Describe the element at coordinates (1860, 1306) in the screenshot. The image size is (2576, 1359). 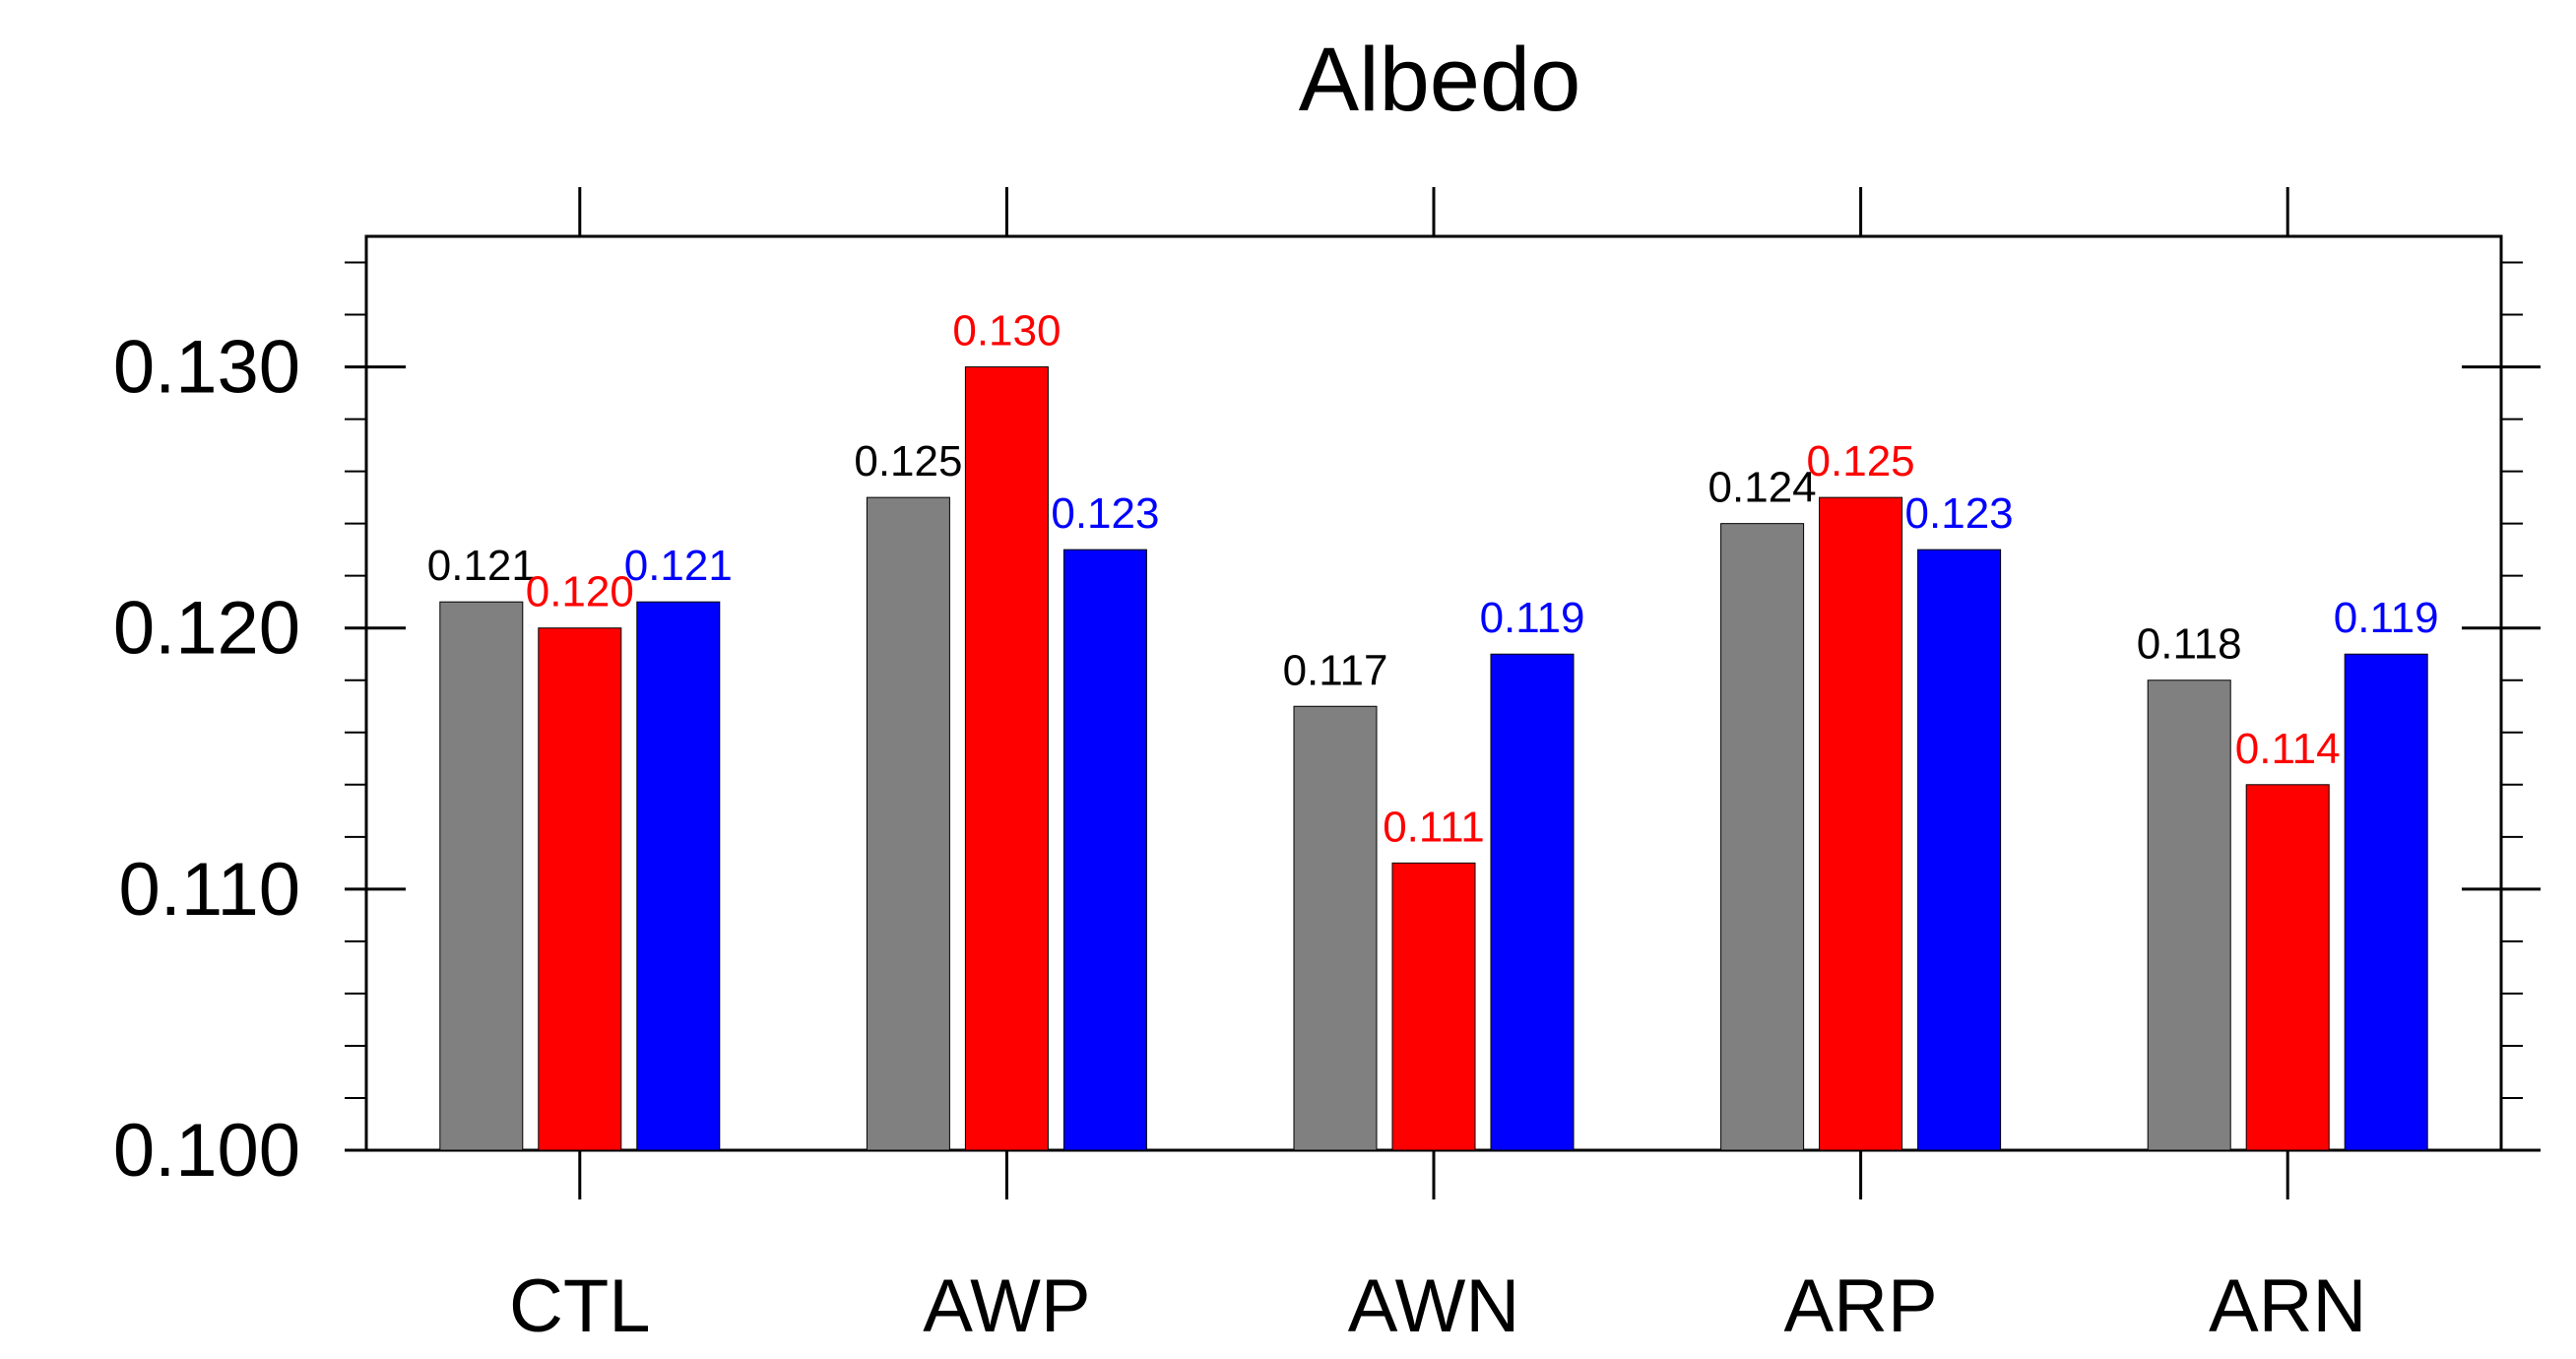
I see `x-category-label: ARP` at that location.